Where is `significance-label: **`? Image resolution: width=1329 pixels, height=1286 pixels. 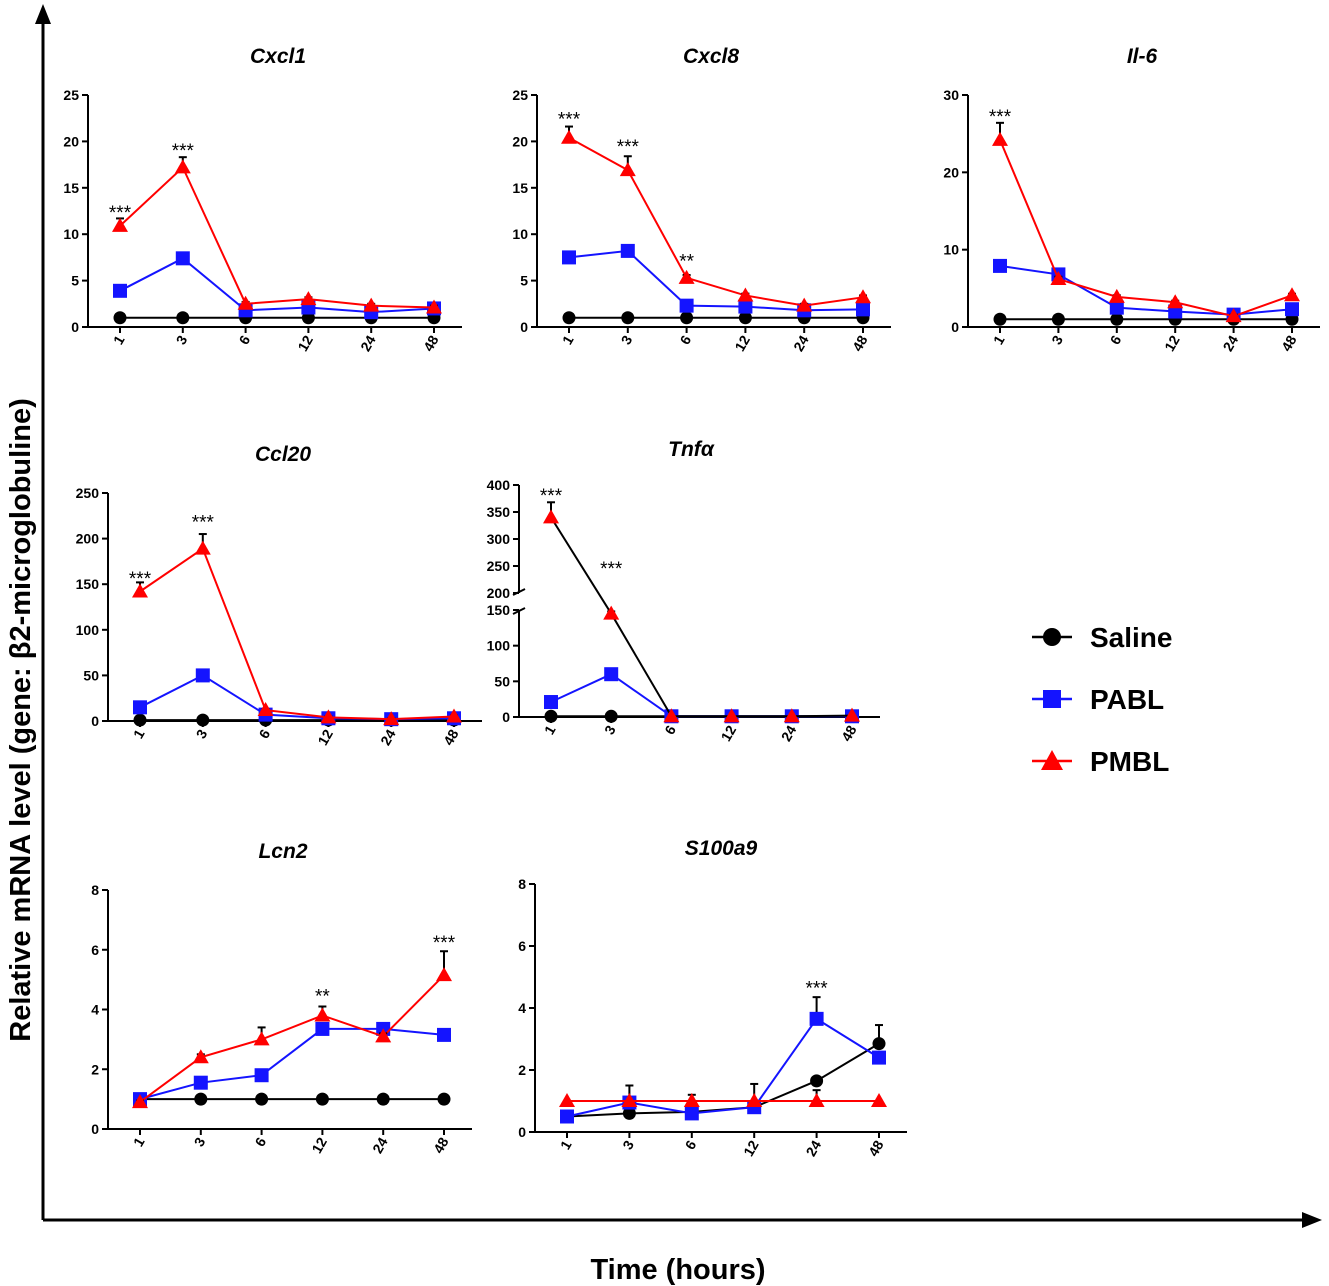 significance-label: ** is located at coordinates (686, 261).